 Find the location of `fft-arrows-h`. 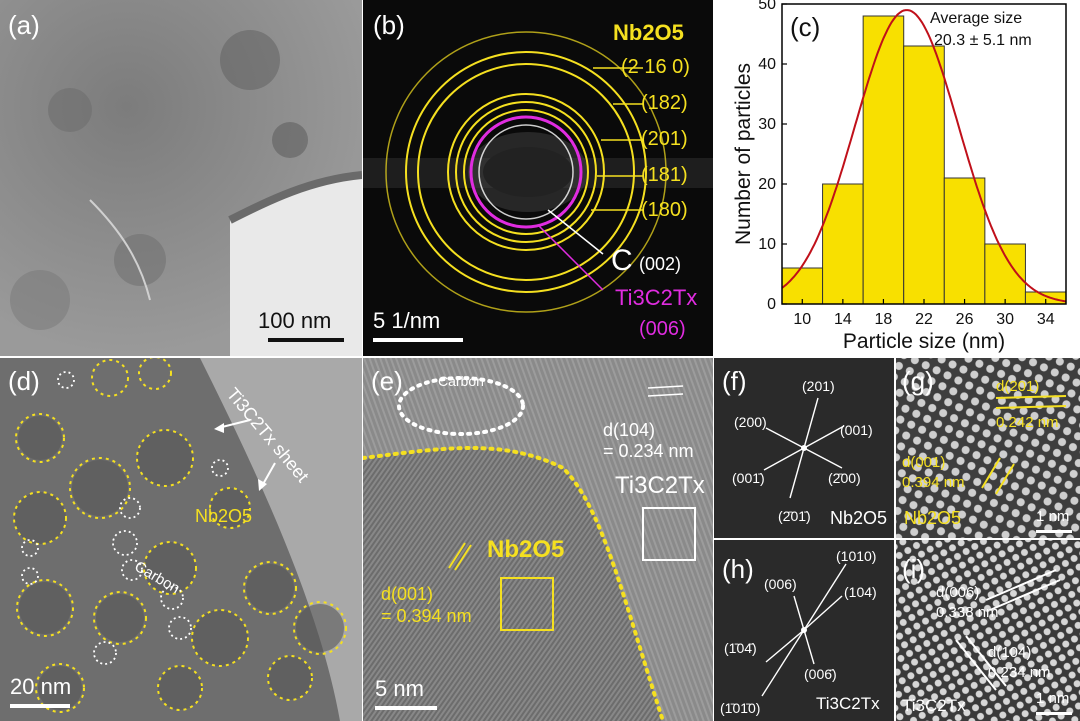

fft-arrows-h is located at coordinates (804, 630).